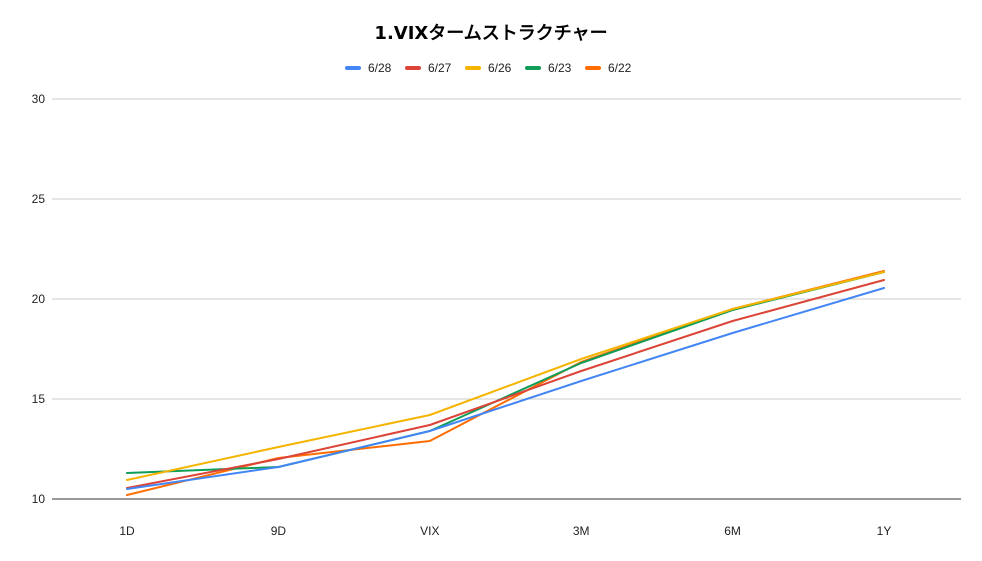  I want to click on x-tick-label: 6M, so click(732, 531).